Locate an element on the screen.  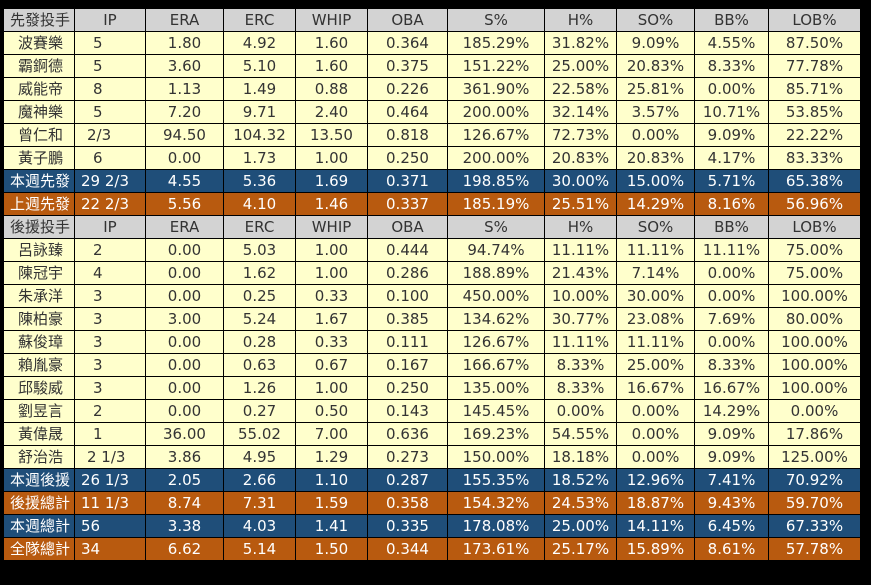
stat-value: 5.36 is located at coordinates (259, 181).